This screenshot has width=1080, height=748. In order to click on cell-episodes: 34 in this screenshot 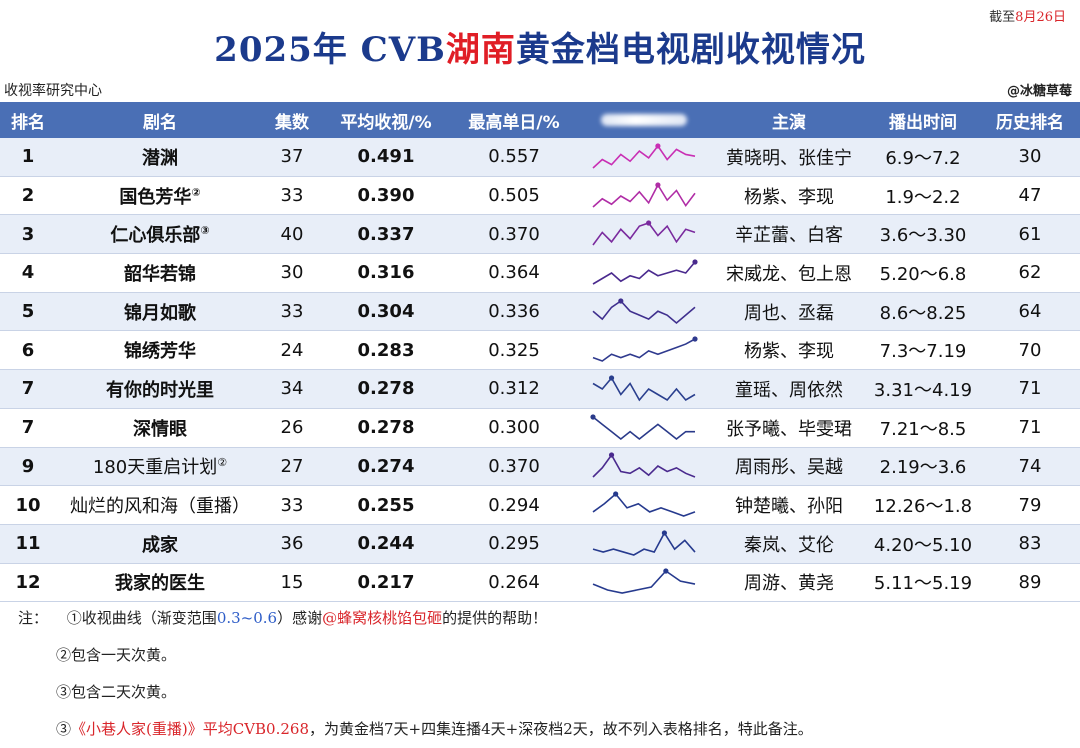, I will do `click(292, 389)`.